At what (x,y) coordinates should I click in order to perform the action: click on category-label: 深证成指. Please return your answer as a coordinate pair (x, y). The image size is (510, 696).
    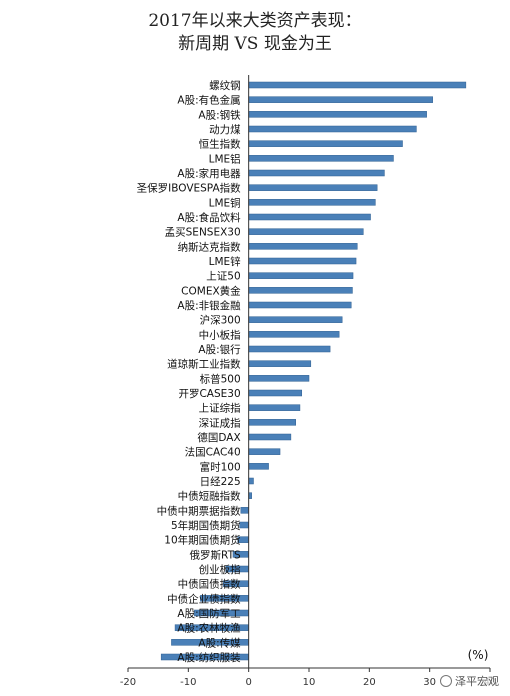
    Looking at the image, I should click on (220, 422).